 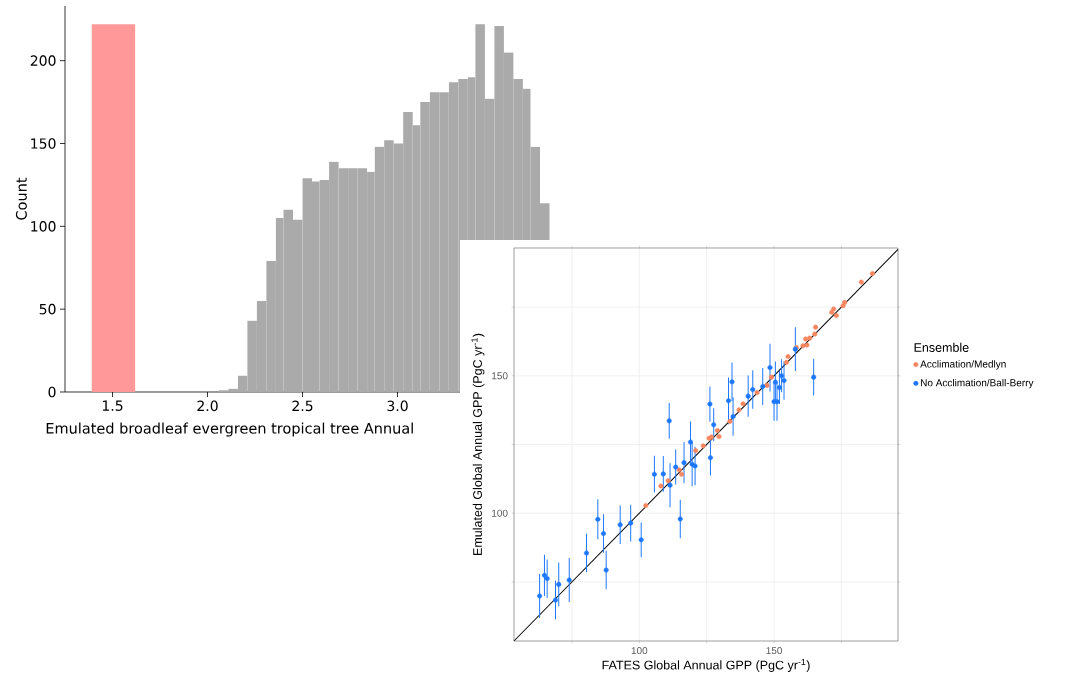 What do you see at coordinates (977, 383) in the screenshot?
I see `legend-label: No Acclimation/Ball-Berry` at bounding box center [977, 383].